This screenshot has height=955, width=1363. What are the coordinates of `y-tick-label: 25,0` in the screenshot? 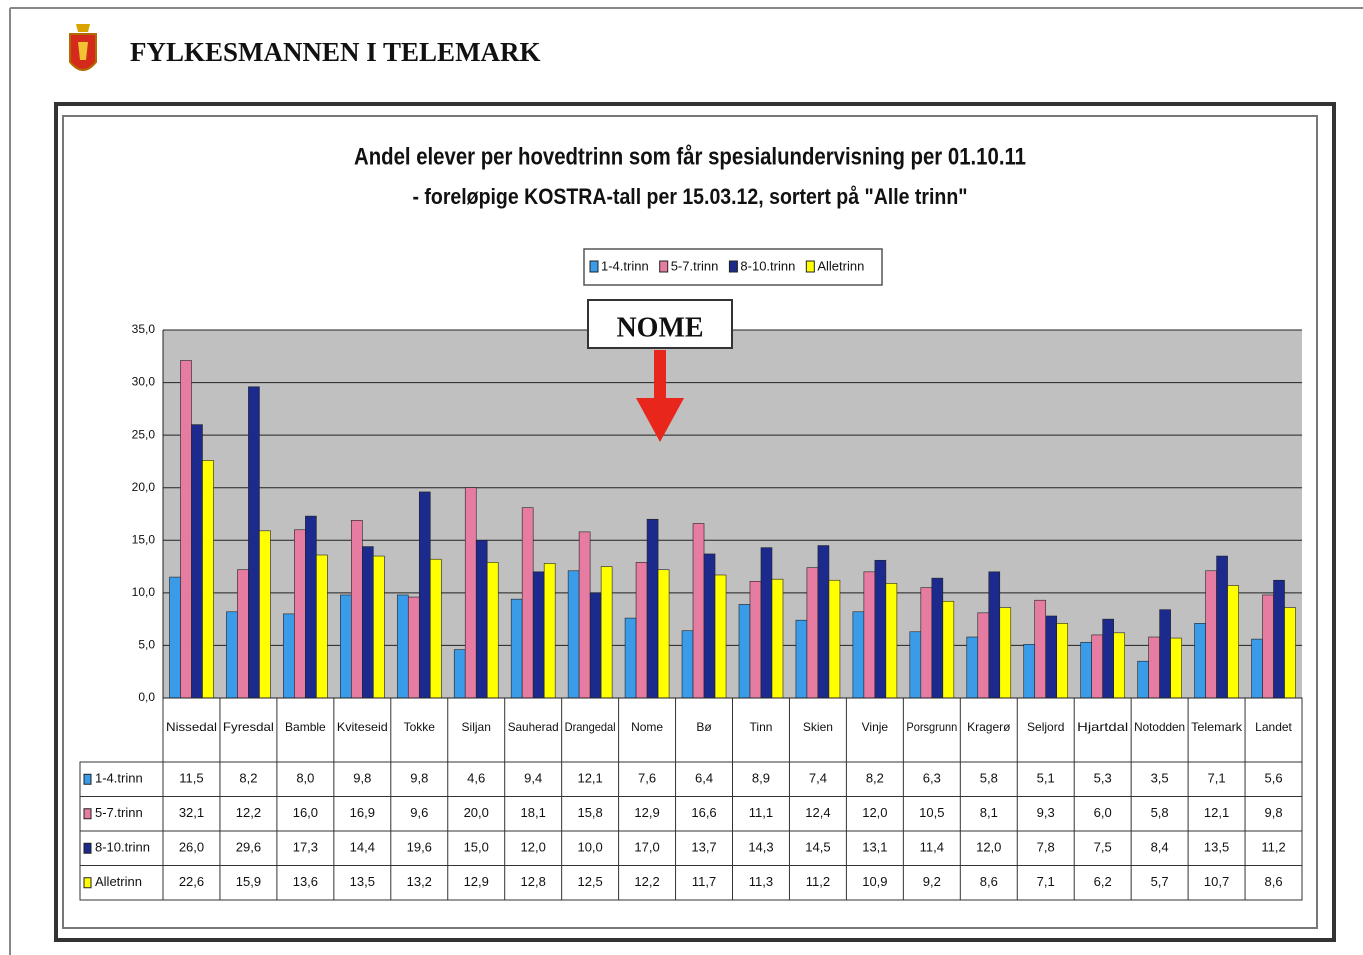 It's located at (144, 434).